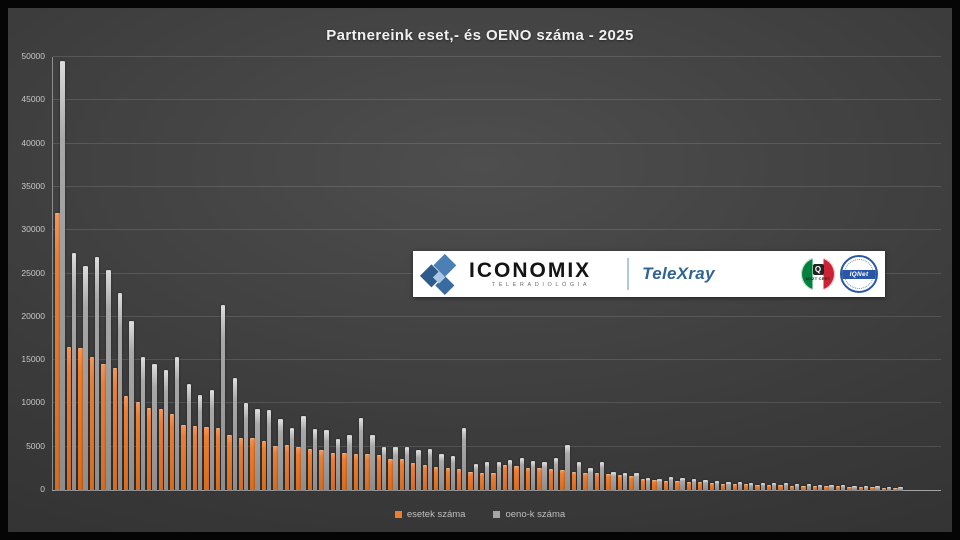 Image resolution: width=960 pixels, height=540 pixels. I want to click on brand-block: ICONOMIX TELERADIOLÓGIA, so click(530, 274).